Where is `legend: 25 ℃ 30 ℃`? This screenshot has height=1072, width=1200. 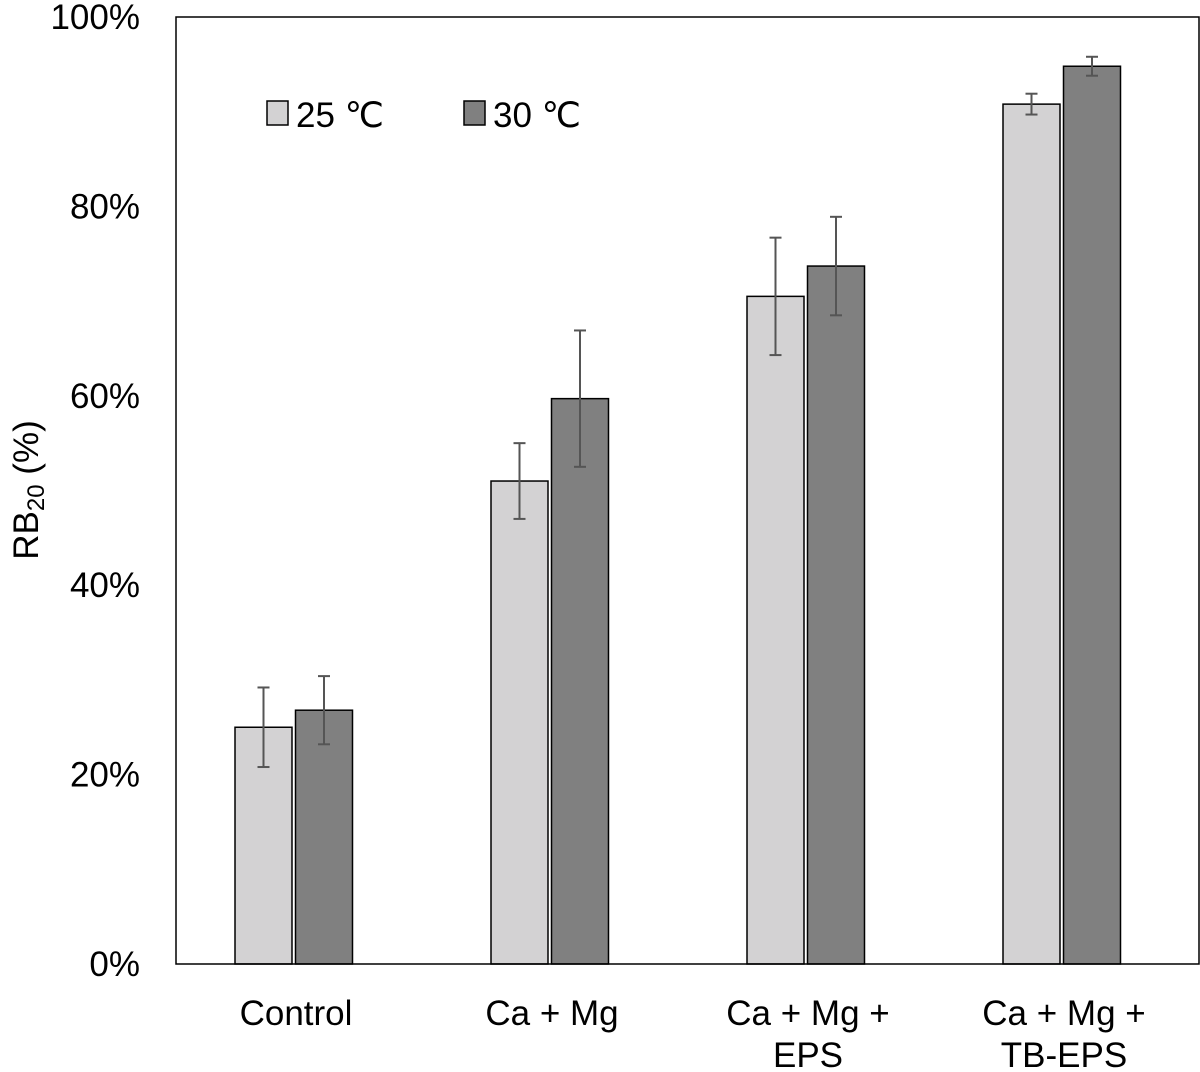 legend: 25 ℃ 30 ℃ is located at coordinates (423, 115).